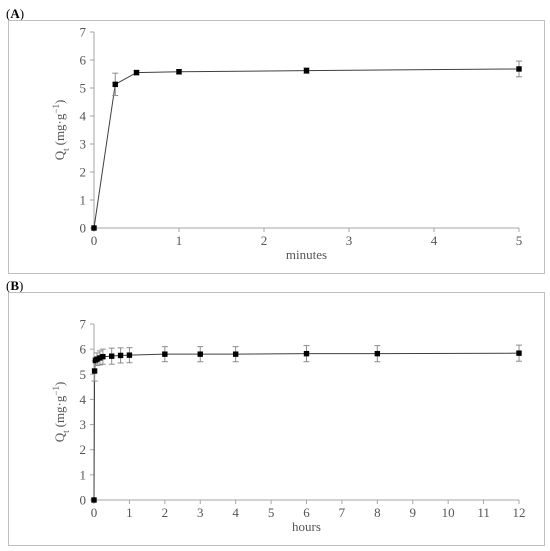  Describe the element at coordinates (519, 512) in the screenshot. I see `x-tick-label: 12` at that location.